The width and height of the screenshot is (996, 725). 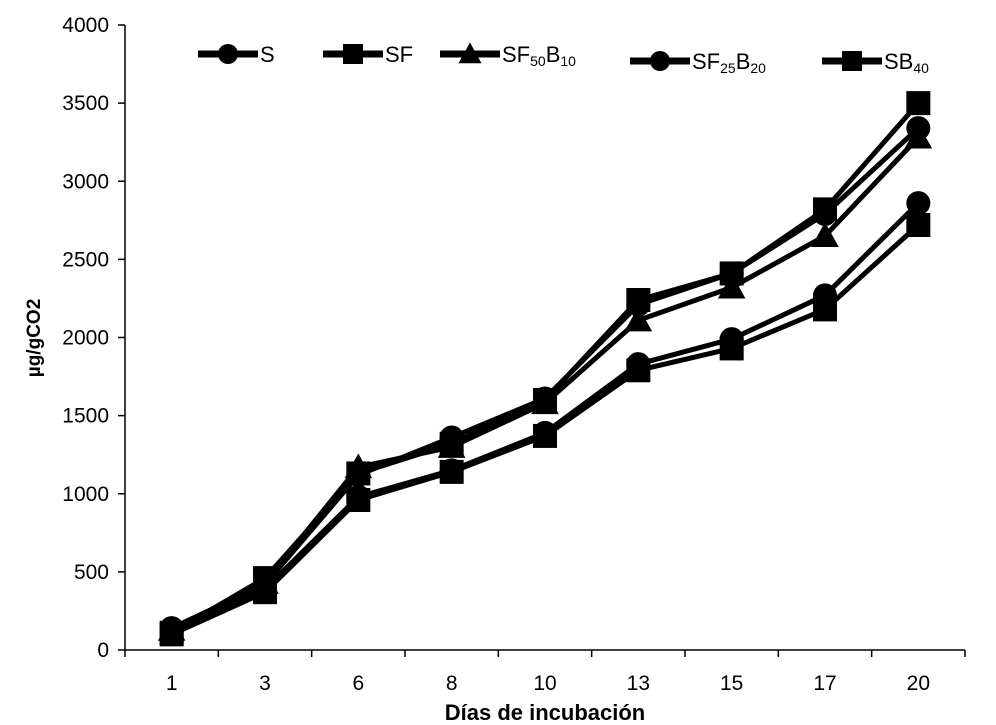 What do you see at coordinates (898, 61) in the screenshot?
I see `legend-label-part: SB` at bounding box center [898, 61].